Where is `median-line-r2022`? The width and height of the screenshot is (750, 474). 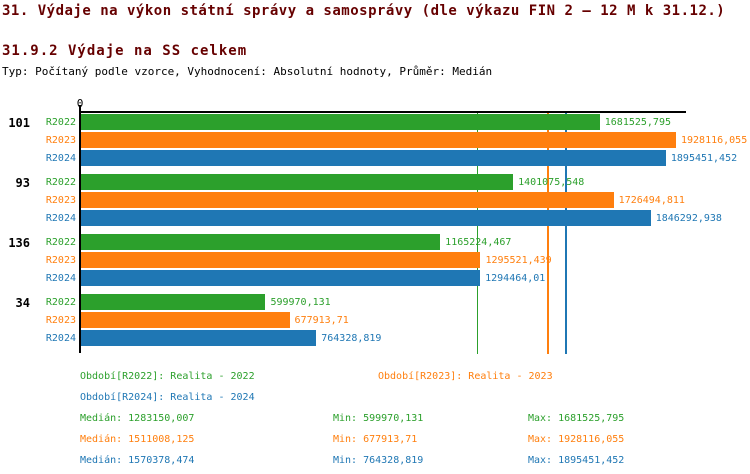
median-line-r2022 is located at coordinates (477, 233).